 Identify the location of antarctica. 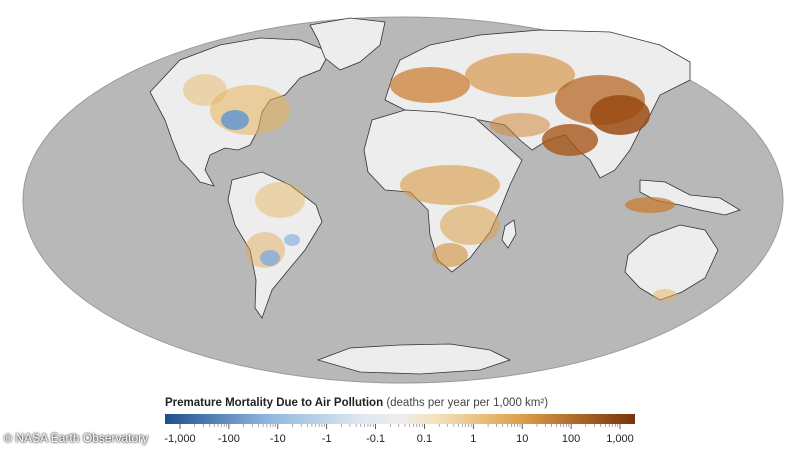
(414, 359).